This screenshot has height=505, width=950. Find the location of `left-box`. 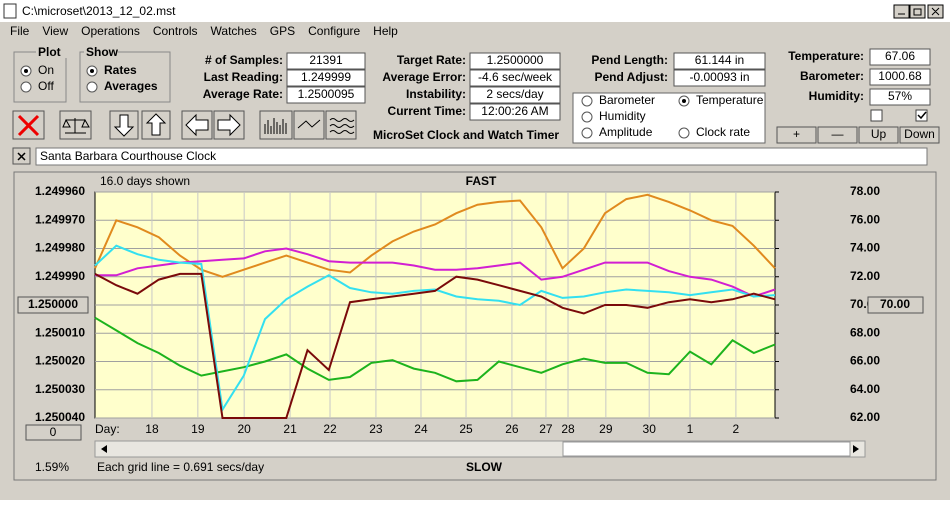

left-box is located at coordinates (53, 305).